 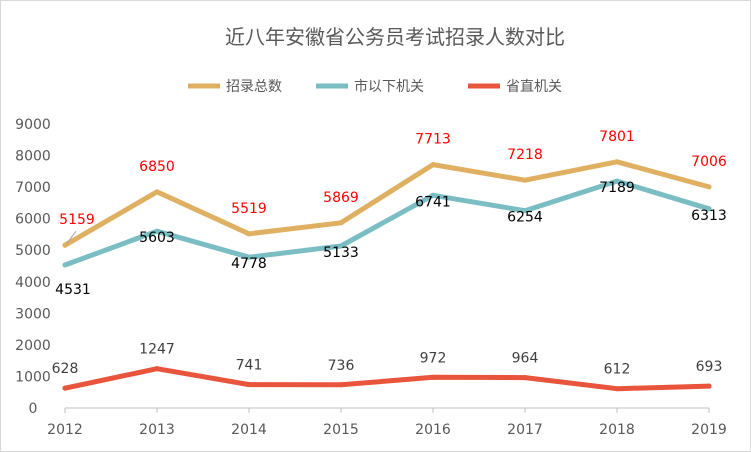 I want to click on x-tick-label: 2013, so click(x=157, y=430).